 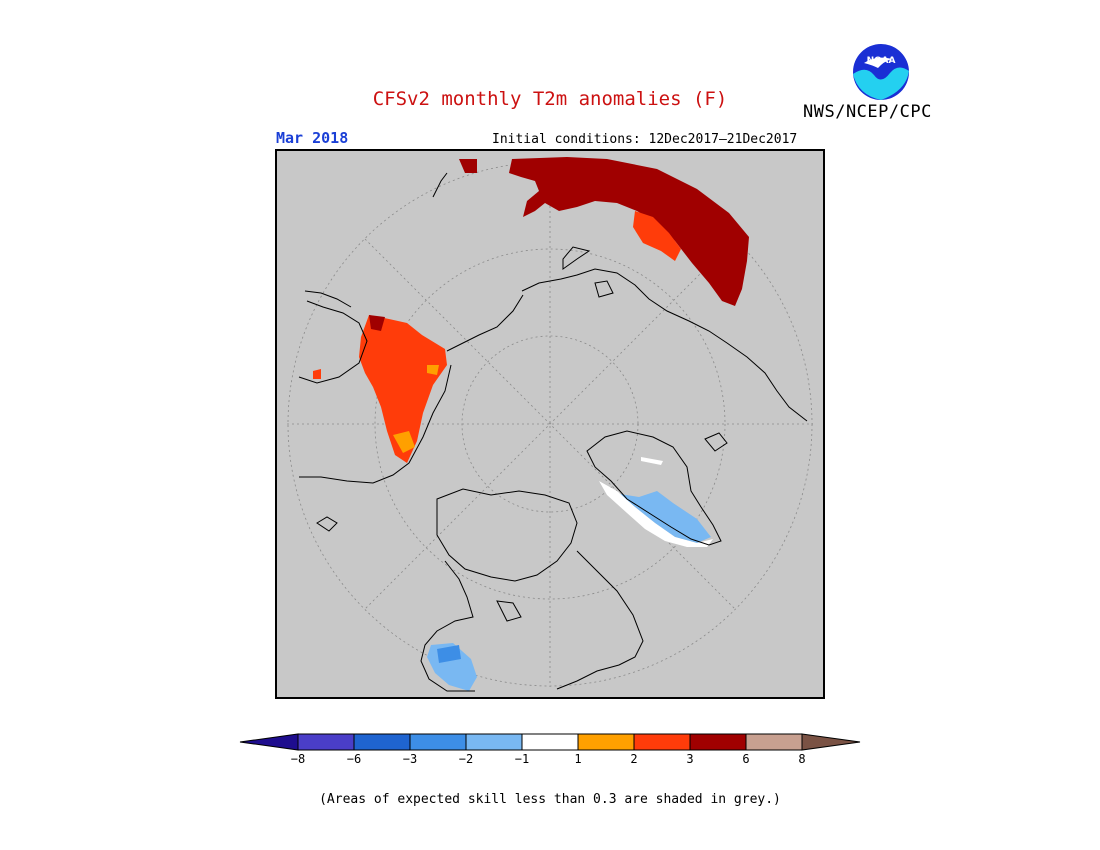 I want to click on initial-conditions: Initial conditions: 12Dec2017–21Dec2017, so click(x=645, y=139).